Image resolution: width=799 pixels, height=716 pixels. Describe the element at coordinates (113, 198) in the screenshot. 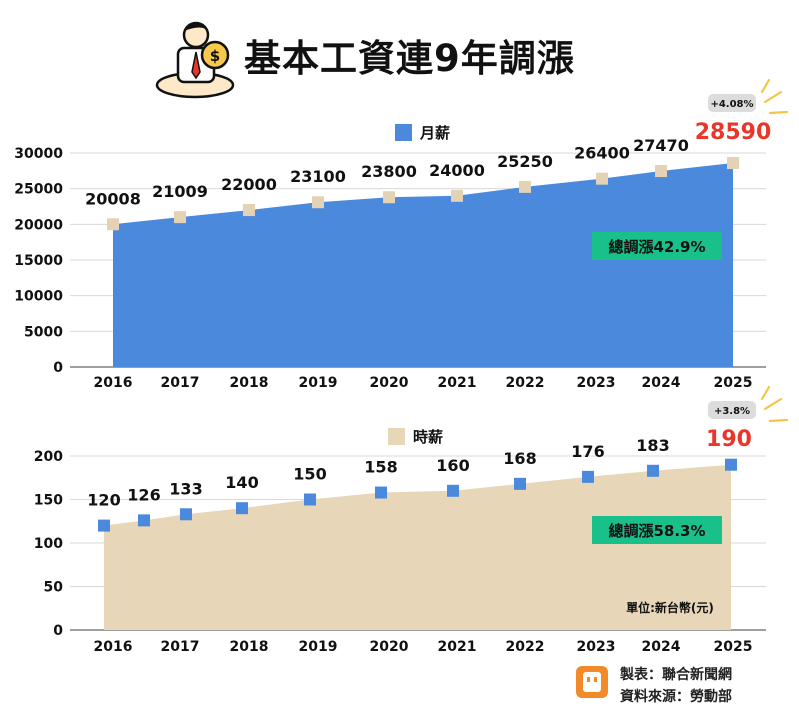

I see `data-label: 20008` at that location.